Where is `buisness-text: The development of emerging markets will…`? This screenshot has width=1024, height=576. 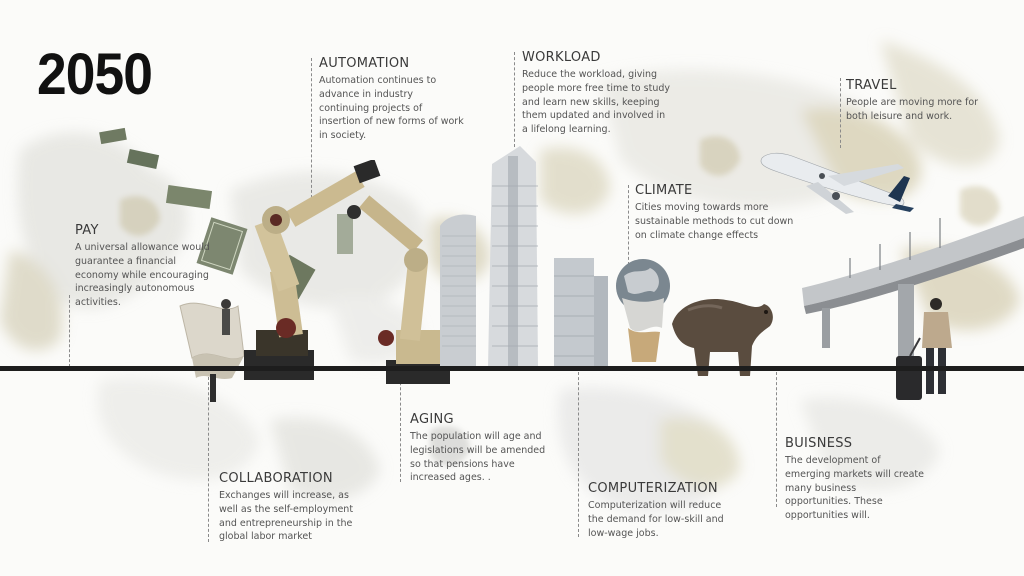
buisness-text: The development of emerging markets will… is located at coordinates (854, 488).